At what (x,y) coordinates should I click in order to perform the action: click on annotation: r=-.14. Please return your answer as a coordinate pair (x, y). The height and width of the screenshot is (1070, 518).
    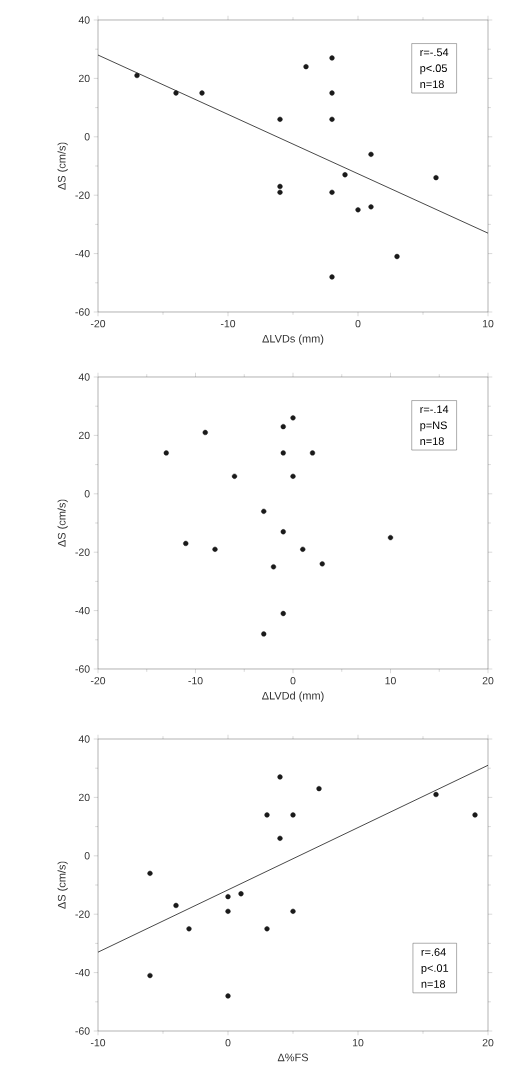
    Looking at the image, I should click on (434, 409).